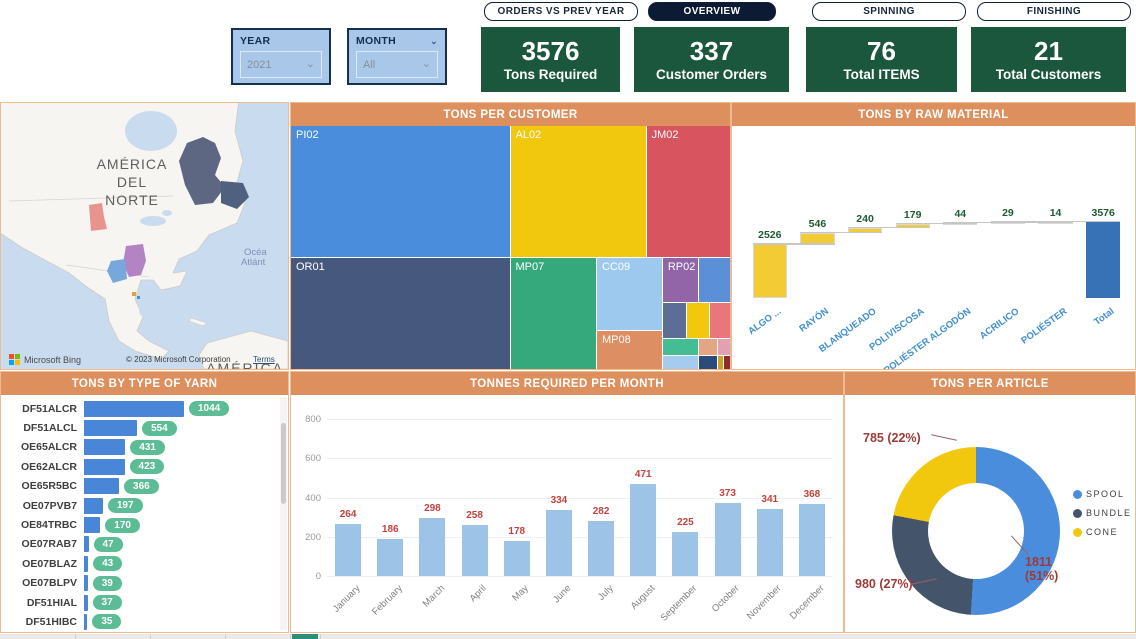 Image resolution: width=1136 pixels, height=639 pixels. What do you see at coordinates (578, 193) in the screenshot?
I see `treemap-cell-al02: AL02` at bounding box center [578, 193].